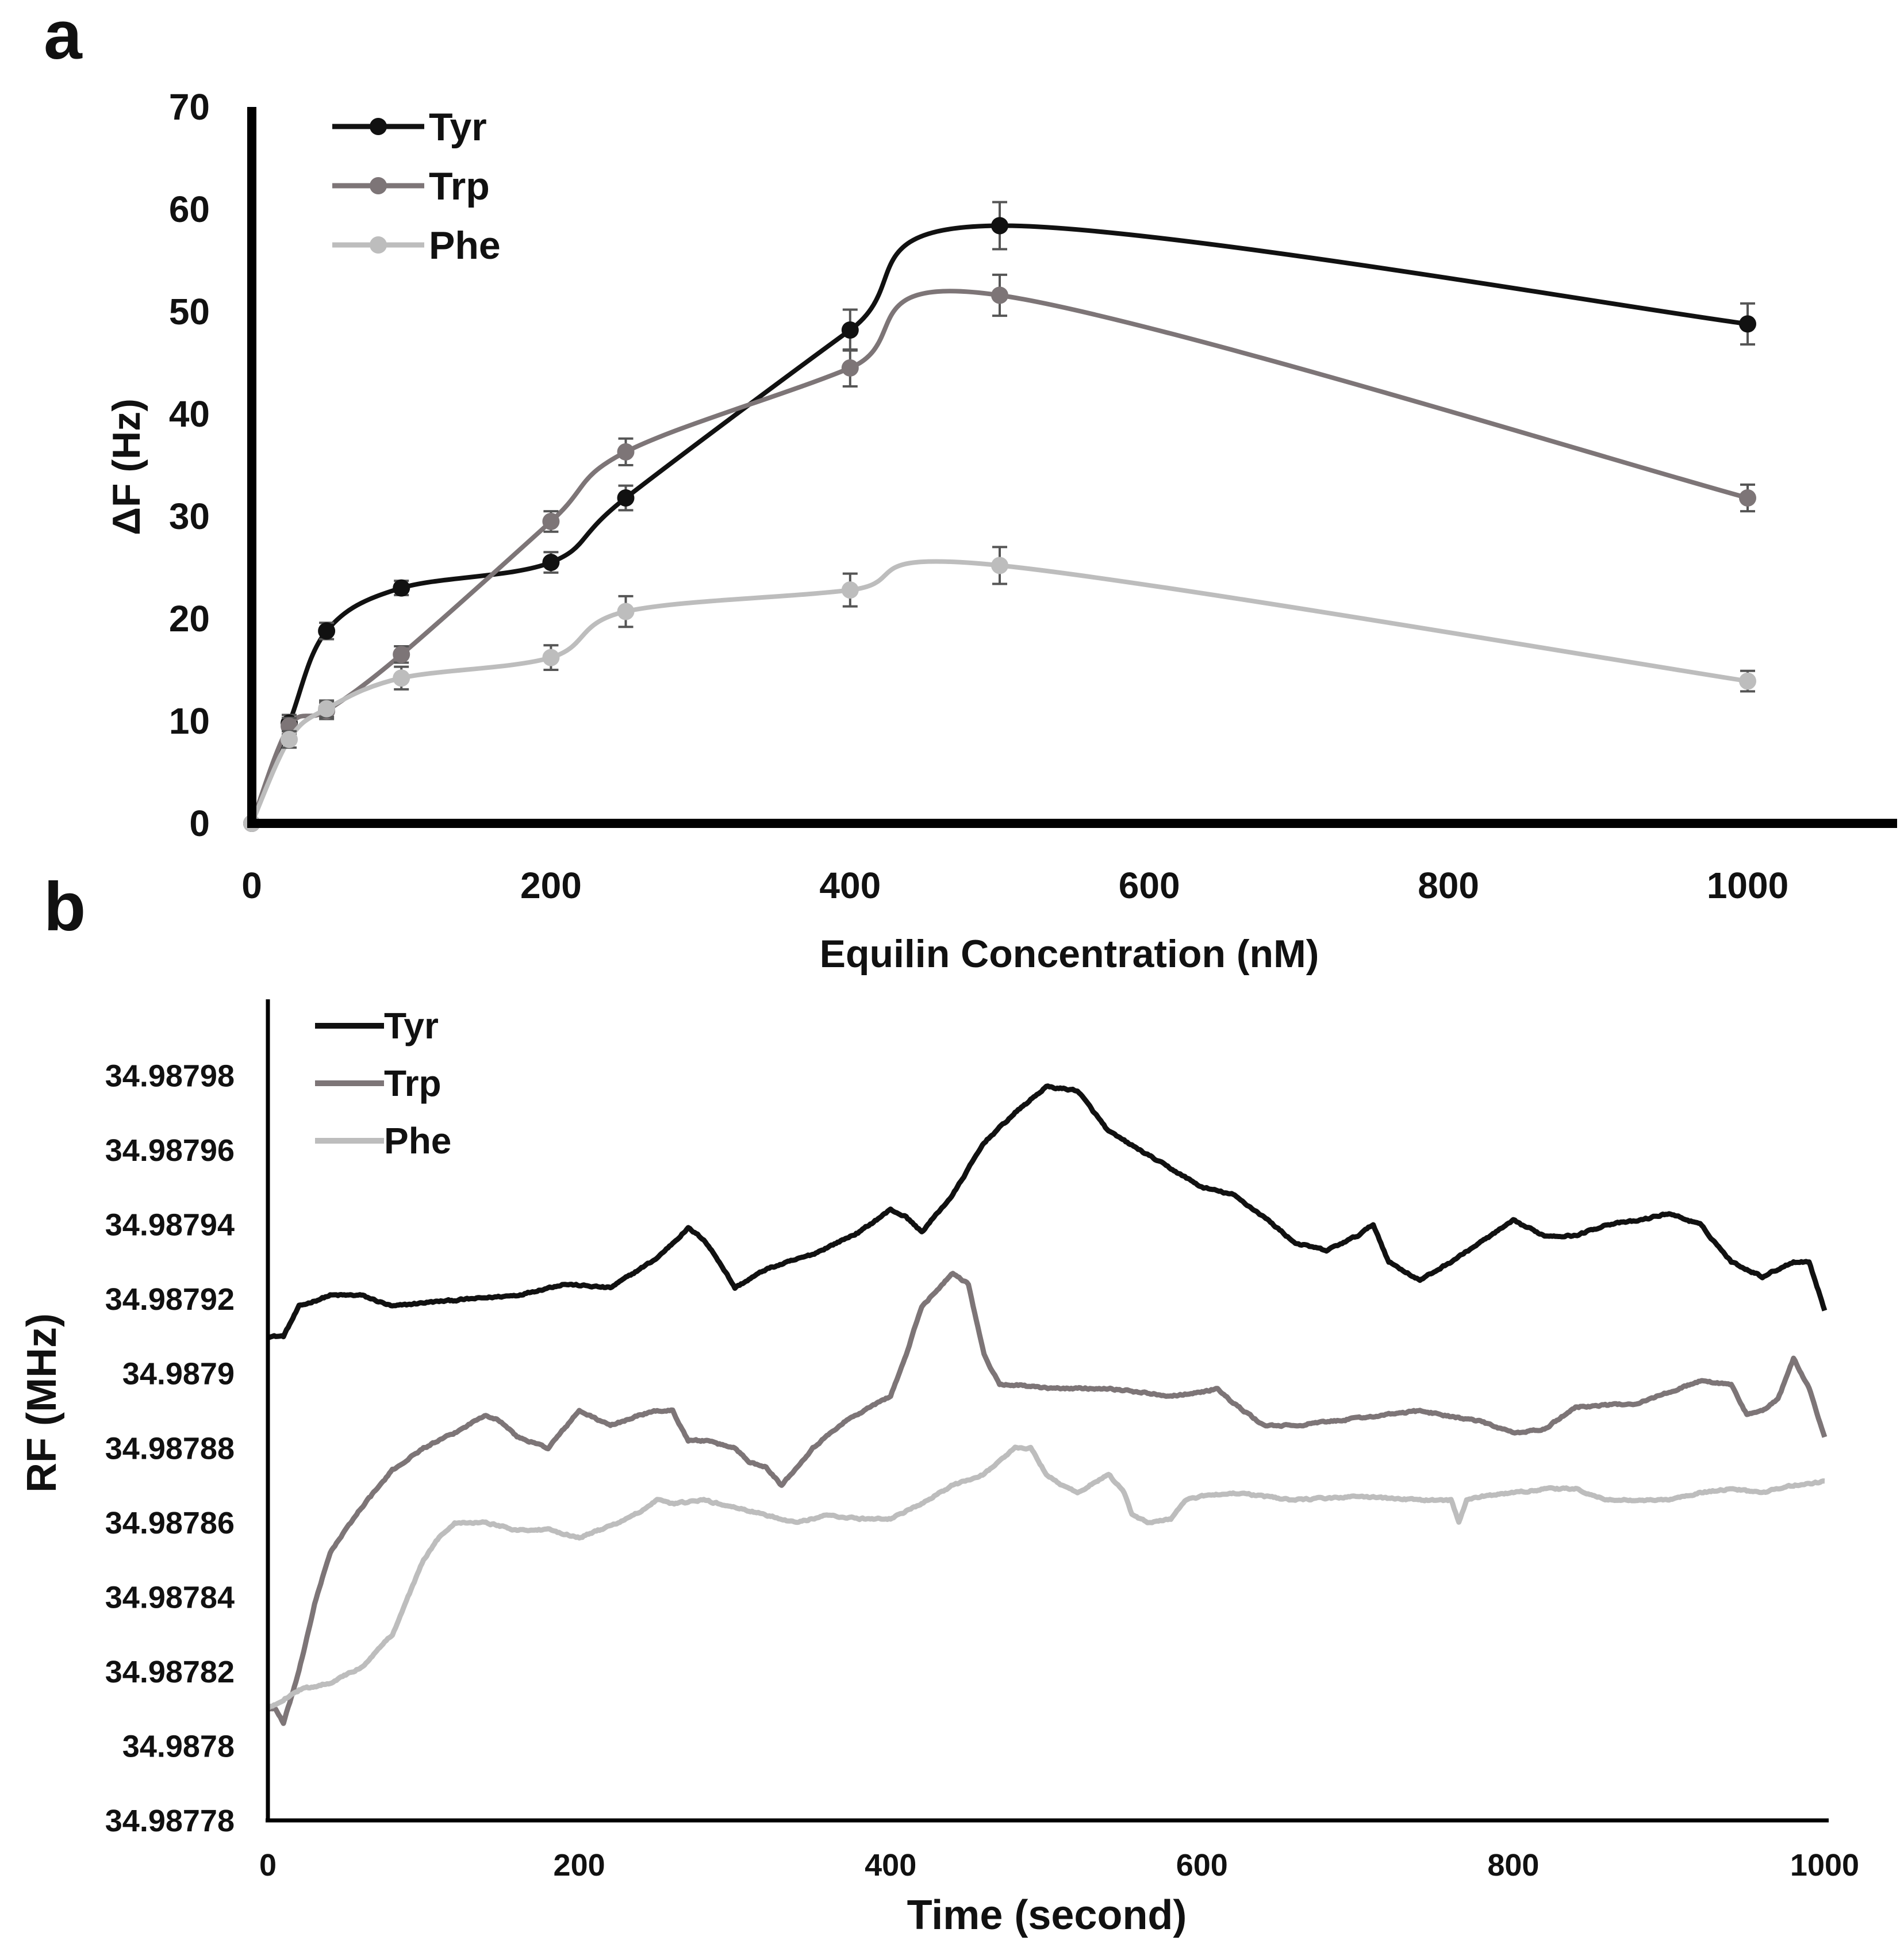 The height and width of the screenshot is (1940, 1904). Describe the element at coordinates (378, 1083) in the screenshot. I see `panel-b-legend-item-trp: Trp` at that location.